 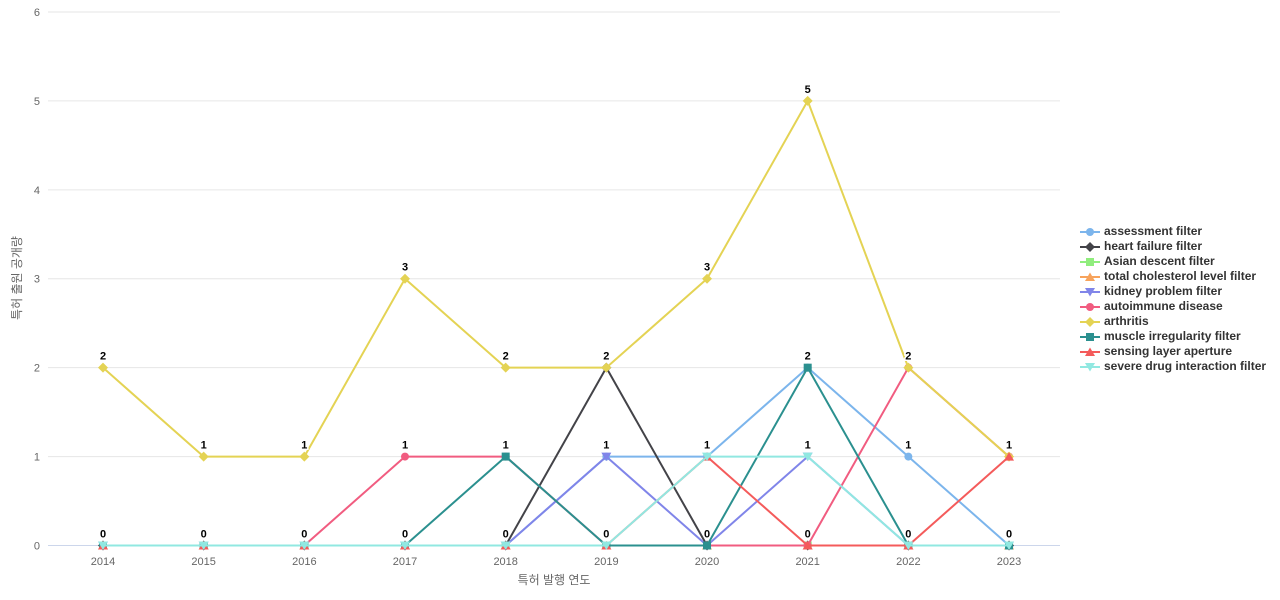 What do you see at coordinates (1168, 351) in the screenshot?
I see `legend-label: sensing layer aperture` at bounding box center [1168, 351].